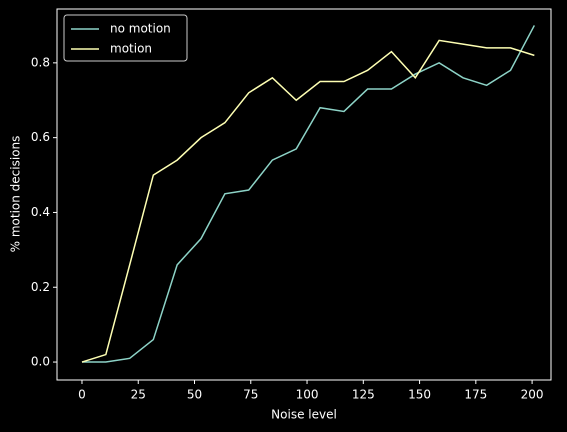 The image size is (567, 432). What do you see at coordinates (304, 415) in the screenshot?
I see `x-axis-label: Noise level` at bounding box center [304, 415].